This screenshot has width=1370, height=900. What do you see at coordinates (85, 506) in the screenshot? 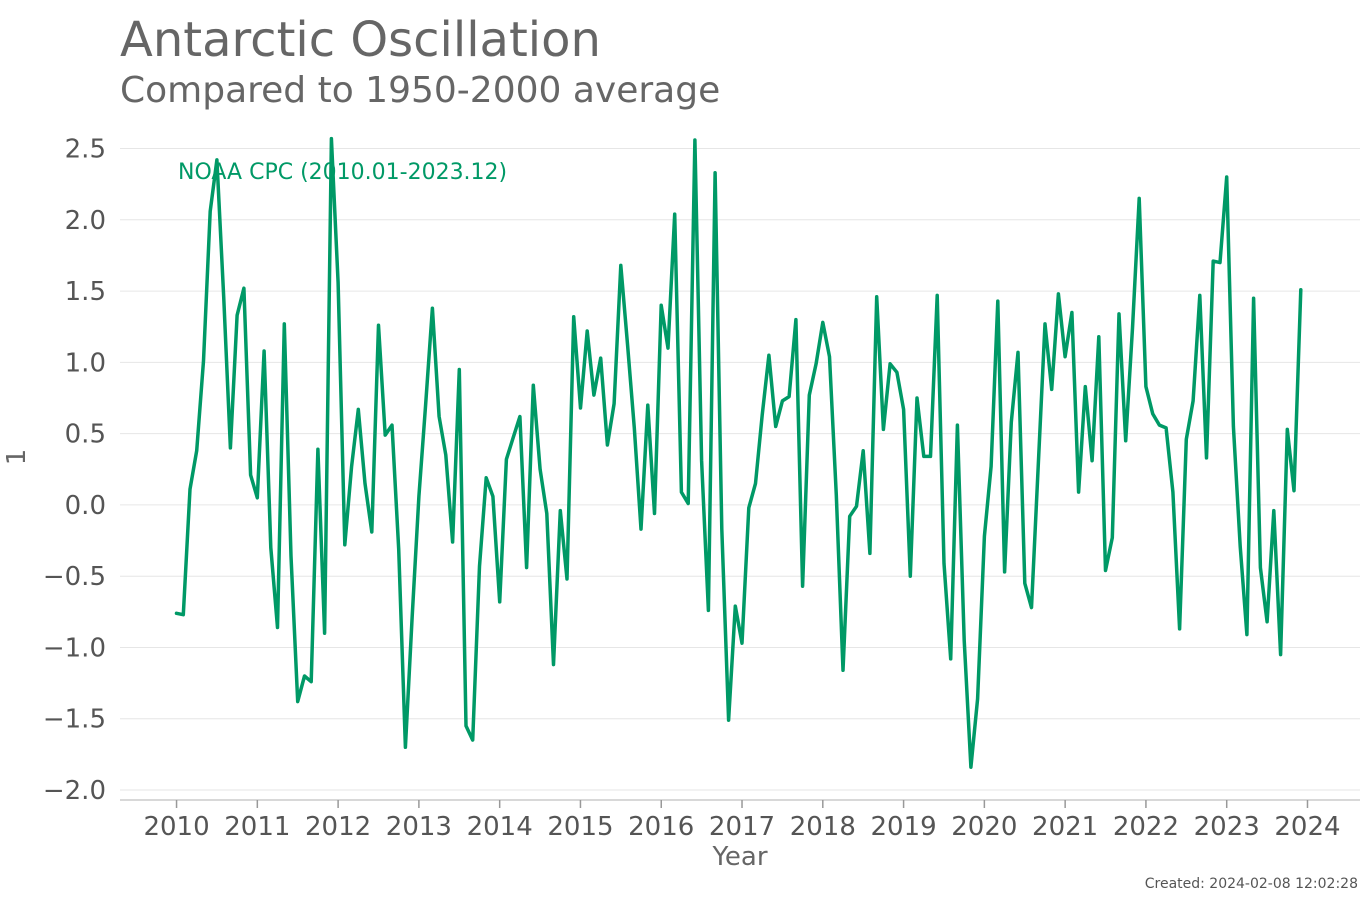
I see `y-tick-label: 0.0` at bounding box center [85, 506].